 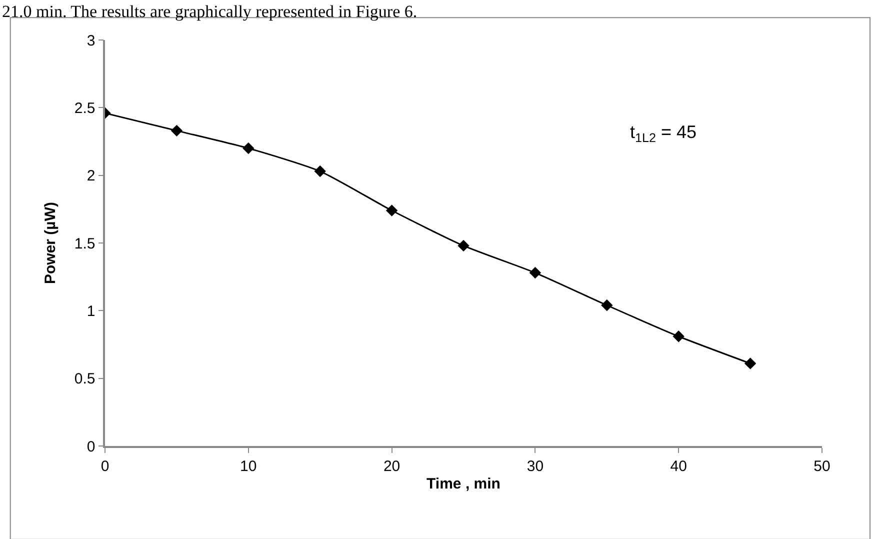 What do you see at coordinates (51, 243) in the screenshot?
I see `y-axis-title: Power (µW)` at bounding box center [51, 243].